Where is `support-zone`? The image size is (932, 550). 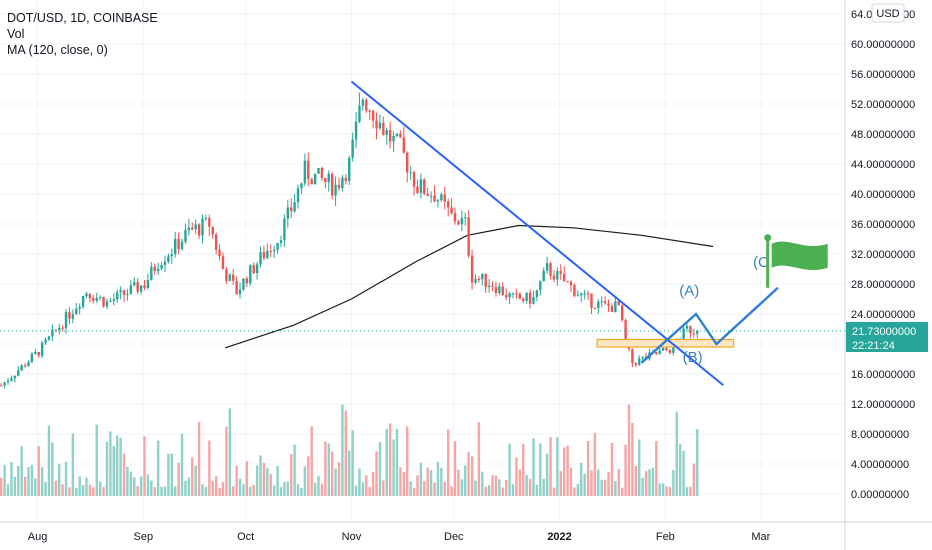 support-zone is located at coordinates (665, 343).